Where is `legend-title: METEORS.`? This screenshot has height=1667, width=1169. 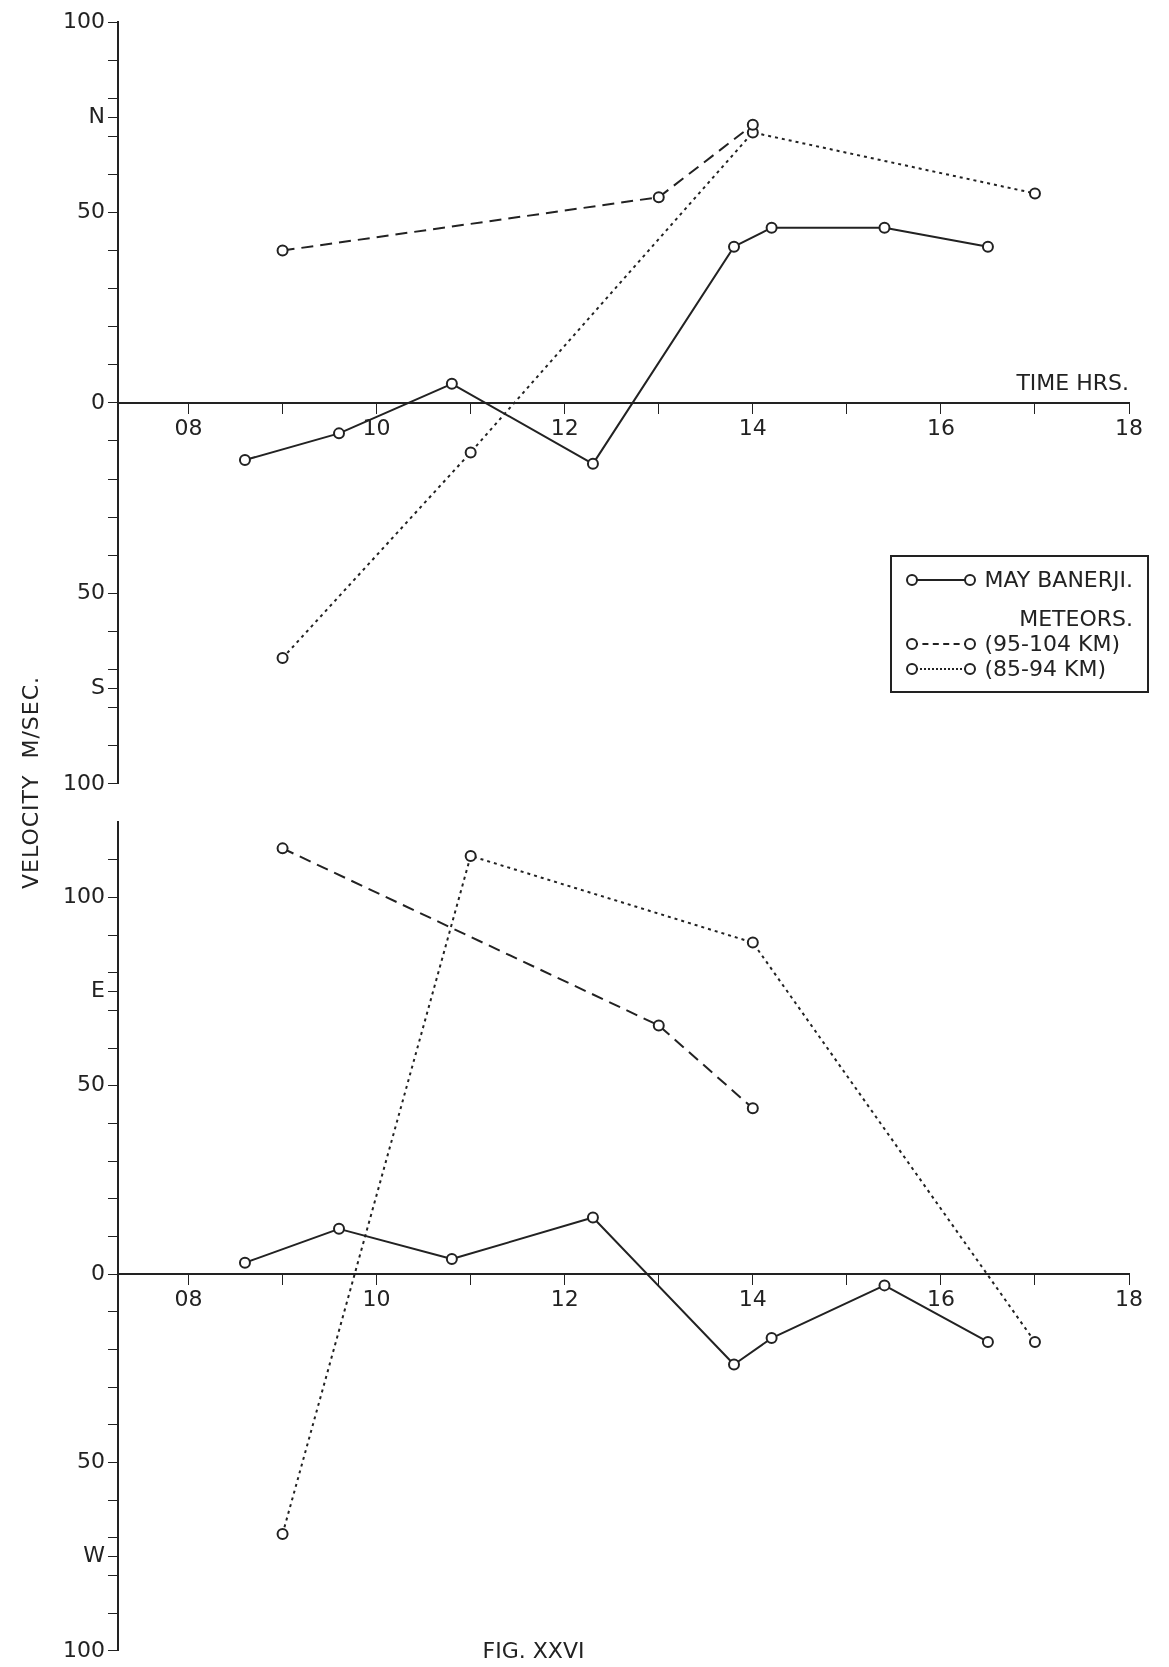 legend-title: METEORS. is located at coordinates (1075, 618).